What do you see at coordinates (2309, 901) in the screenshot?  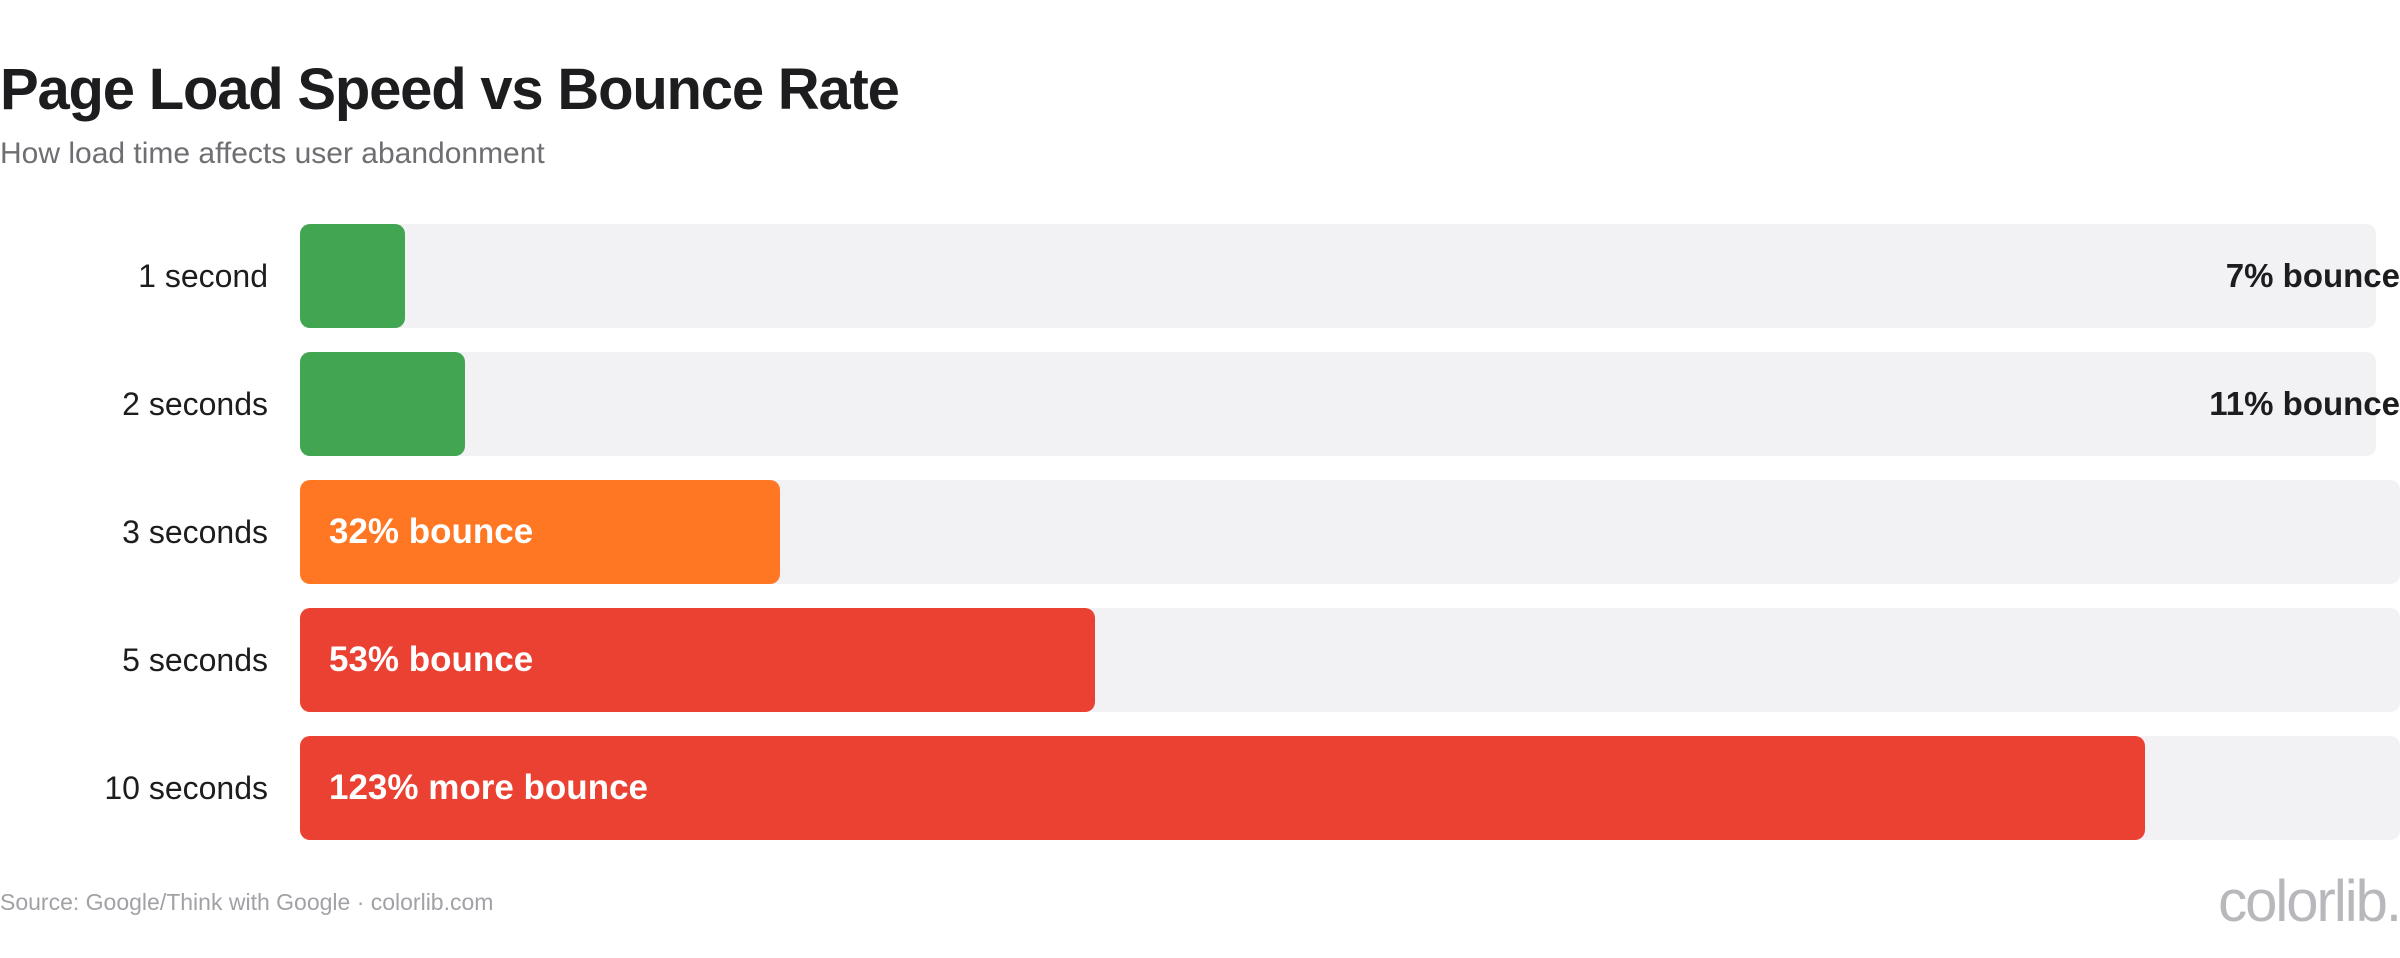 I see `brand-logo: colorlib.` at bounding box center [2309, 901].